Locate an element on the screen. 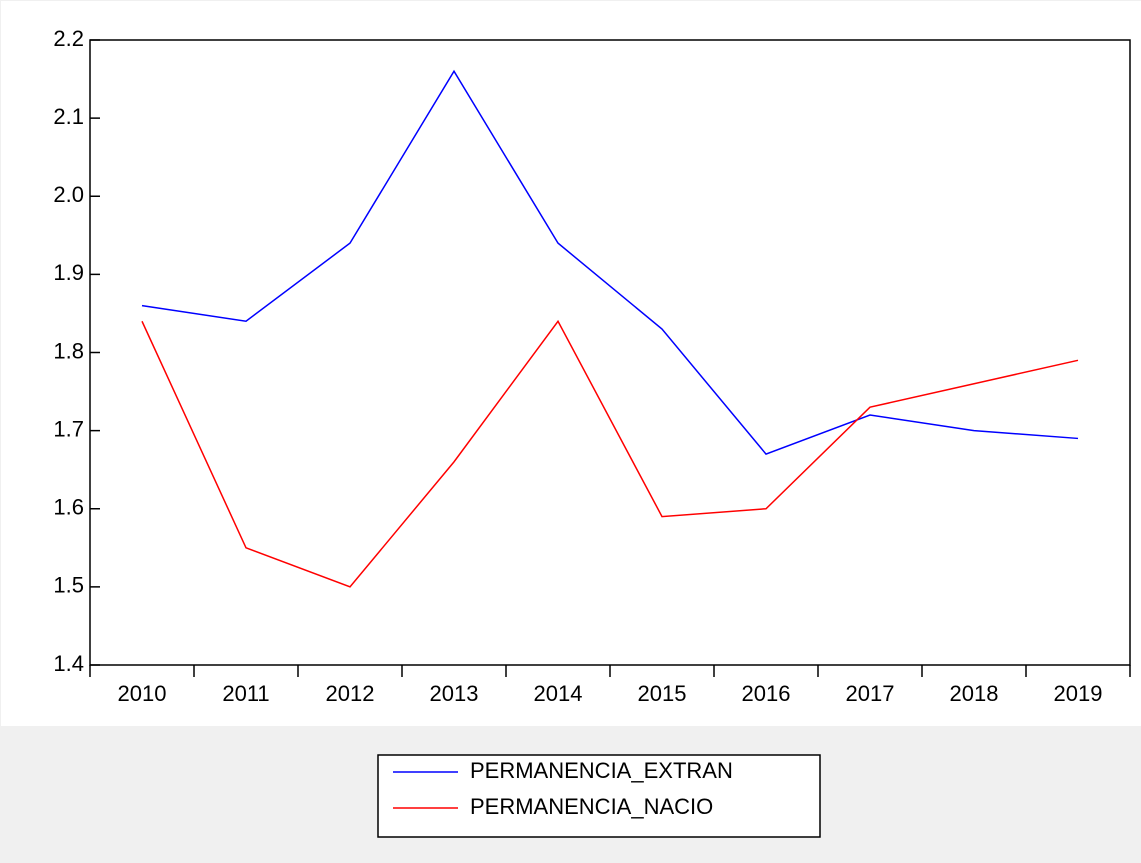 The height and width of the screenshot is (863, 1141). y-tick-label: 2.1 is located at coordinates (68, 116).